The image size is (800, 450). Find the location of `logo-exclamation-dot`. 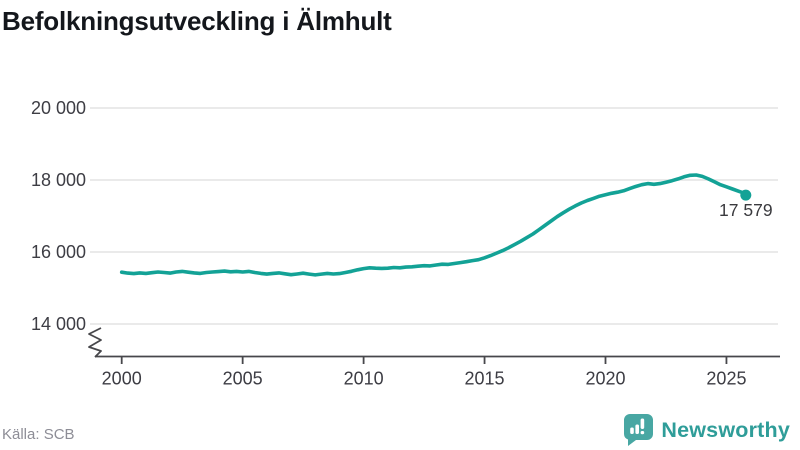

logo-exclamation-dot is located at coordinates (642, 433).